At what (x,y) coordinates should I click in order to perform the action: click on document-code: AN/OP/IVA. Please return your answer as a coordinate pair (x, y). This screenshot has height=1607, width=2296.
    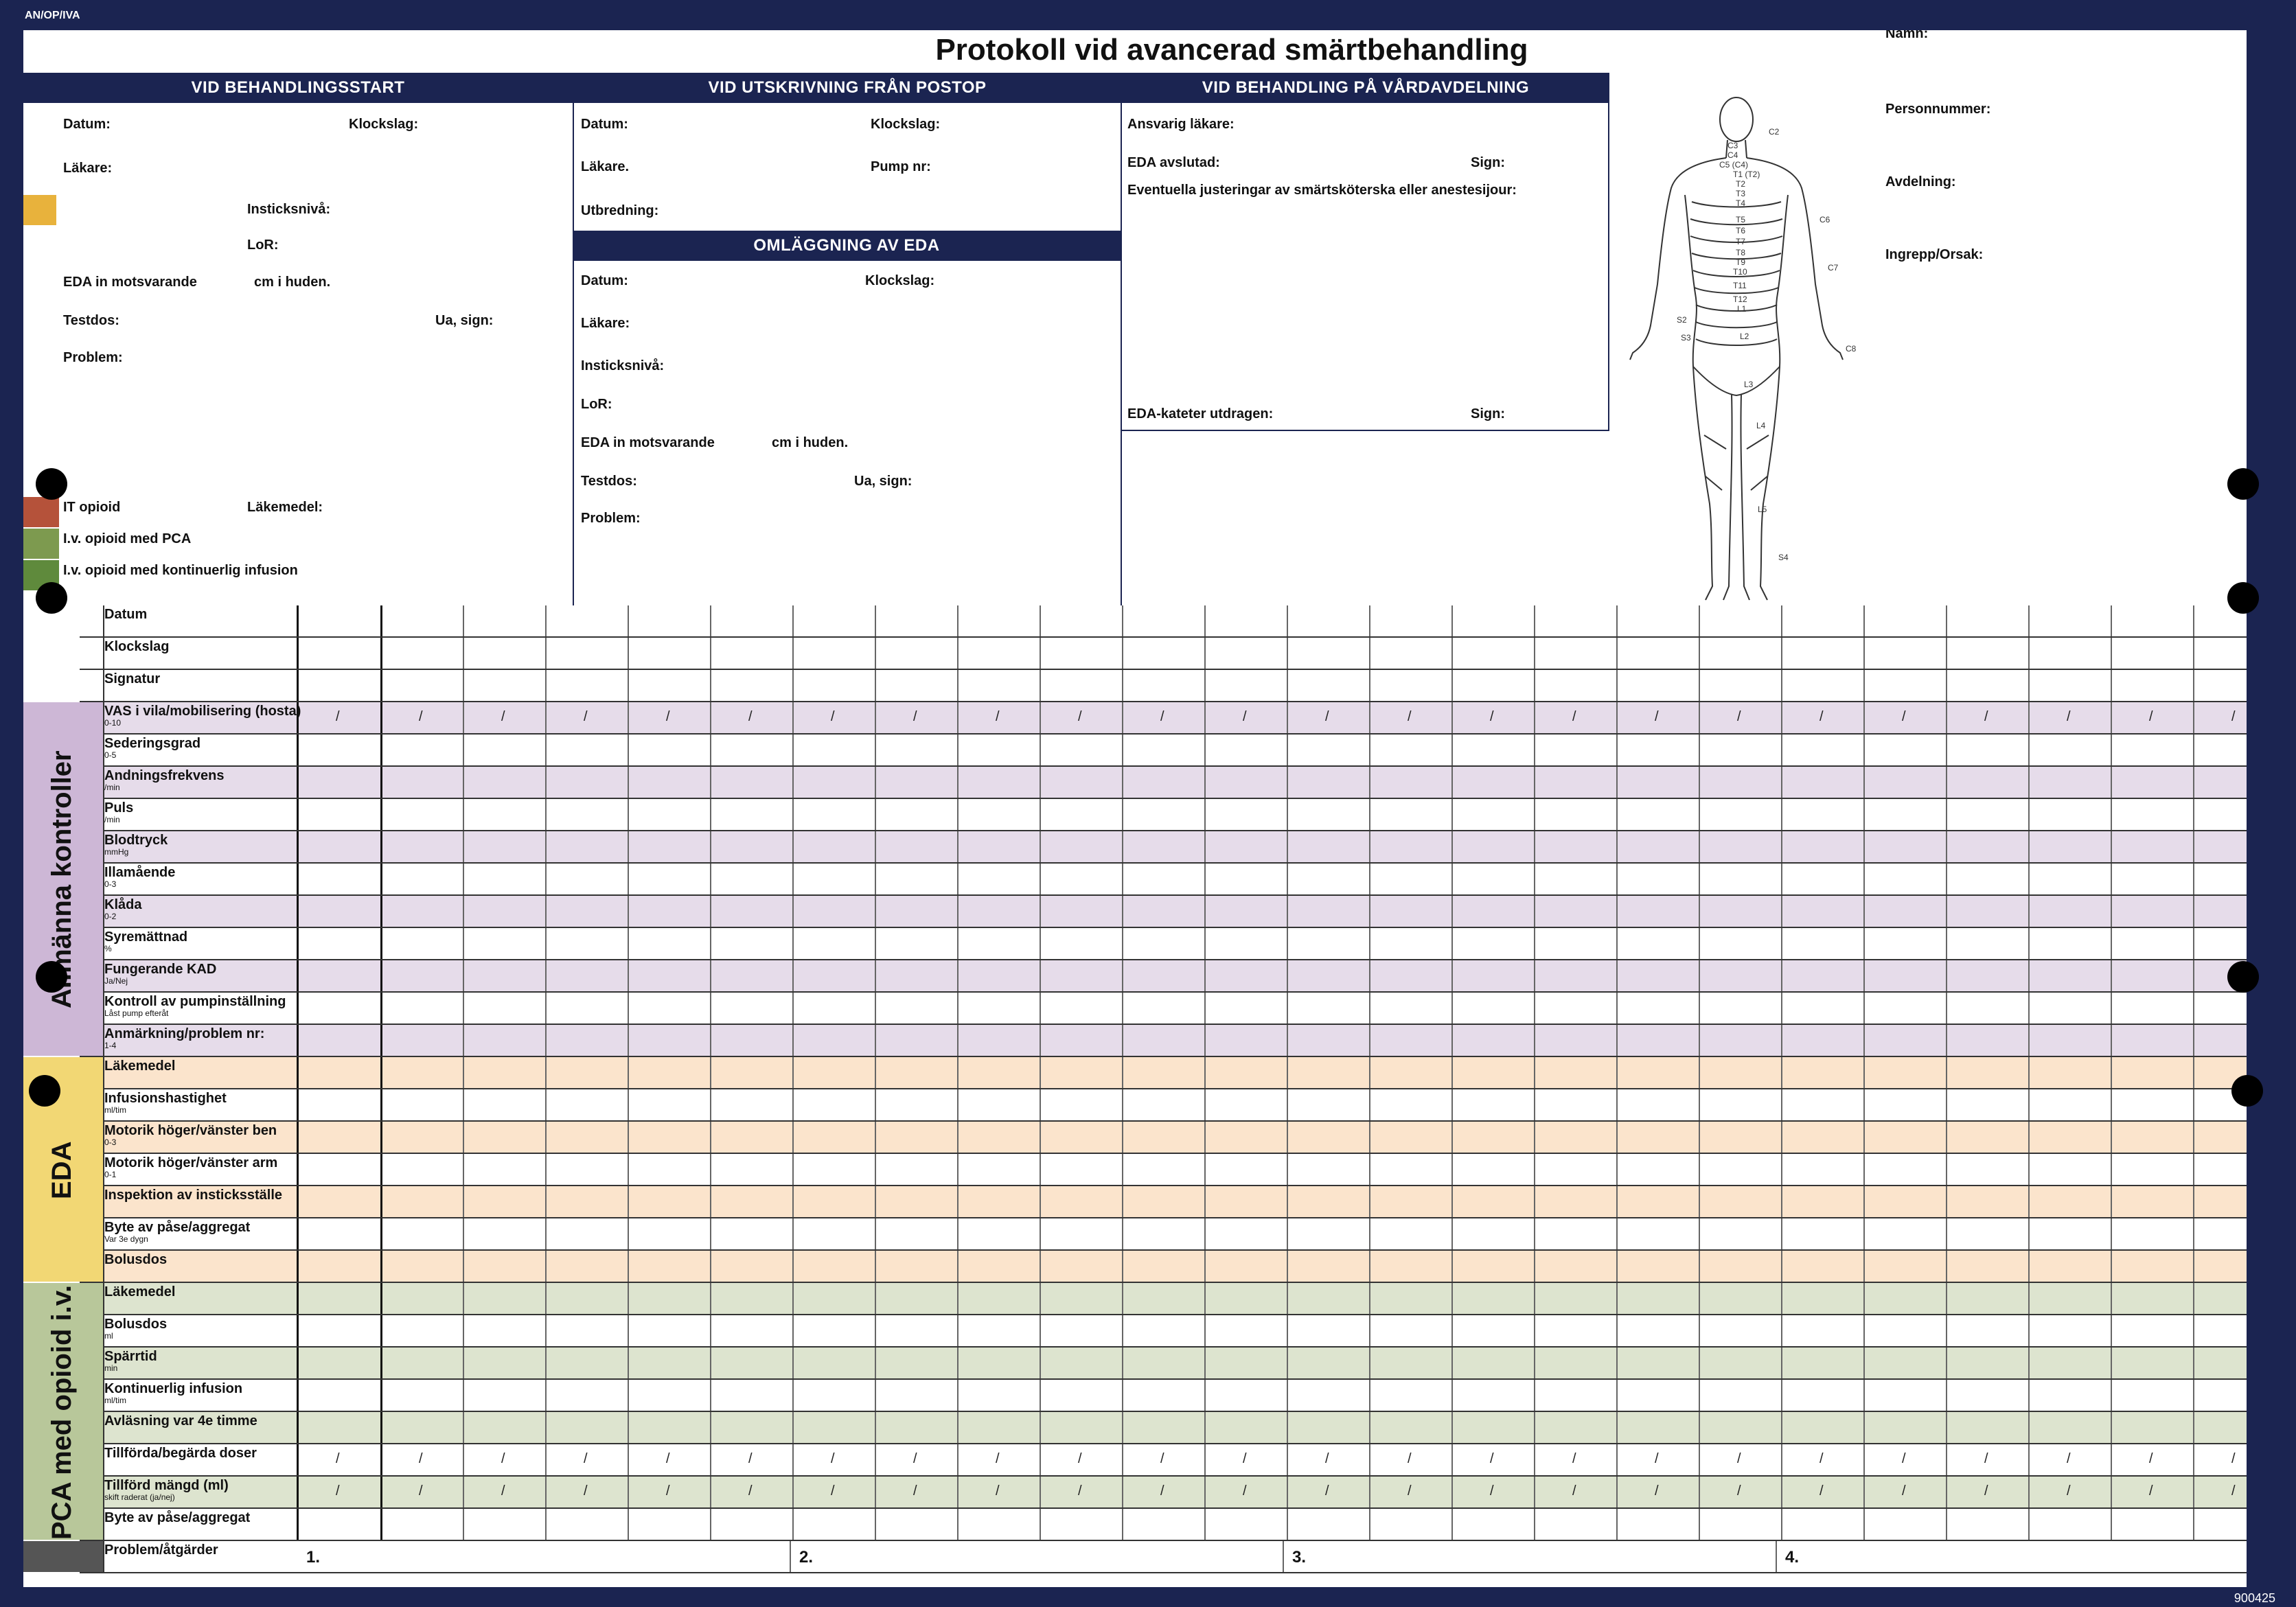
    Looking at the image, I should click on (52, 15).